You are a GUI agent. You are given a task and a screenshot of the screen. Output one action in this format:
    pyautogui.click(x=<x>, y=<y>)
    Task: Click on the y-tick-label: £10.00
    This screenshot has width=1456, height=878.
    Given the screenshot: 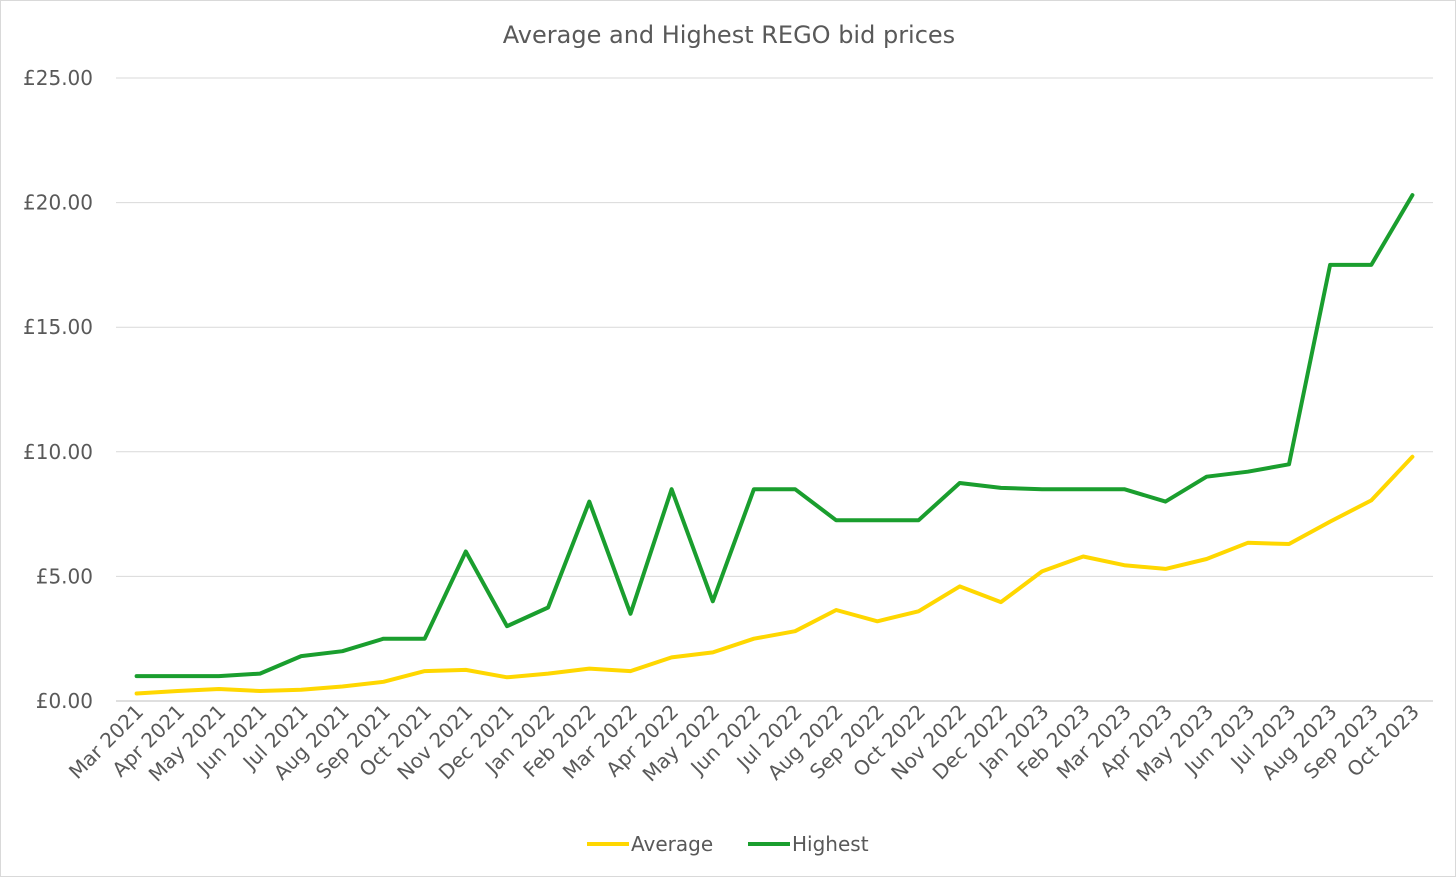 What is the action you would take?
    pyautogui.click(x=58, y=452)
    